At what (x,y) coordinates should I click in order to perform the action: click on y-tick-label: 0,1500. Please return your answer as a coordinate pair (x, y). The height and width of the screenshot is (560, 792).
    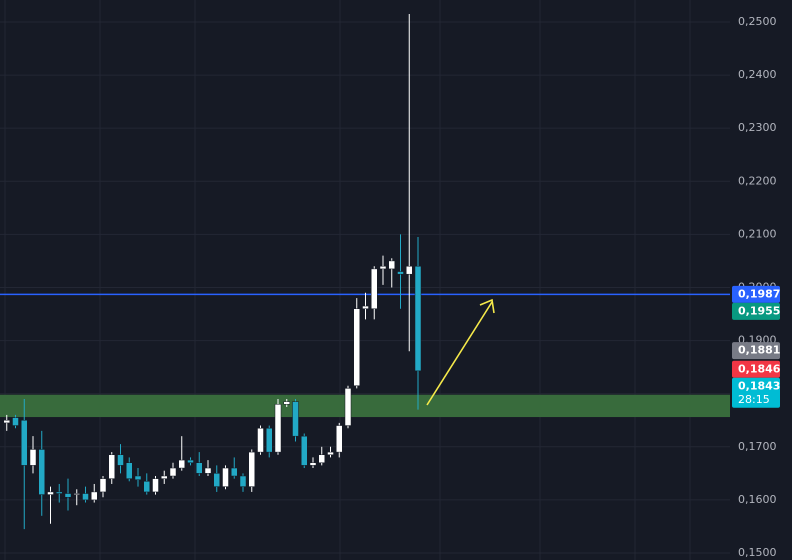
    Looking at the image, I should click on (757, 552).